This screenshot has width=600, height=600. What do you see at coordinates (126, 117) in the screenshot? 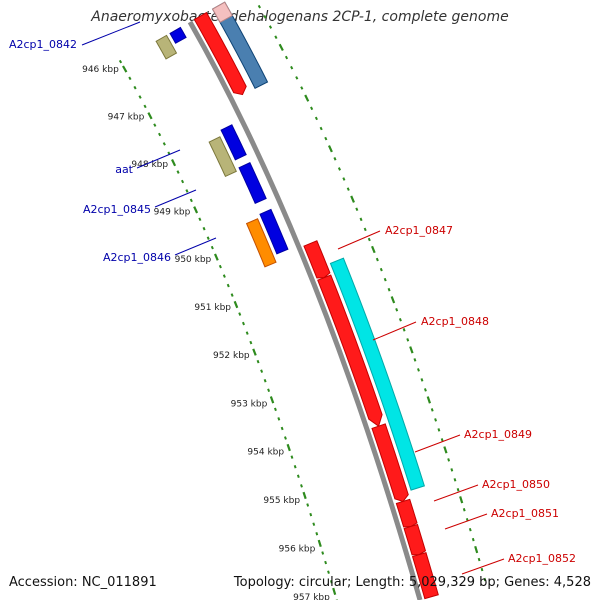
I see `kbp-label: 947 kbp` at bounding box center [126, 117].